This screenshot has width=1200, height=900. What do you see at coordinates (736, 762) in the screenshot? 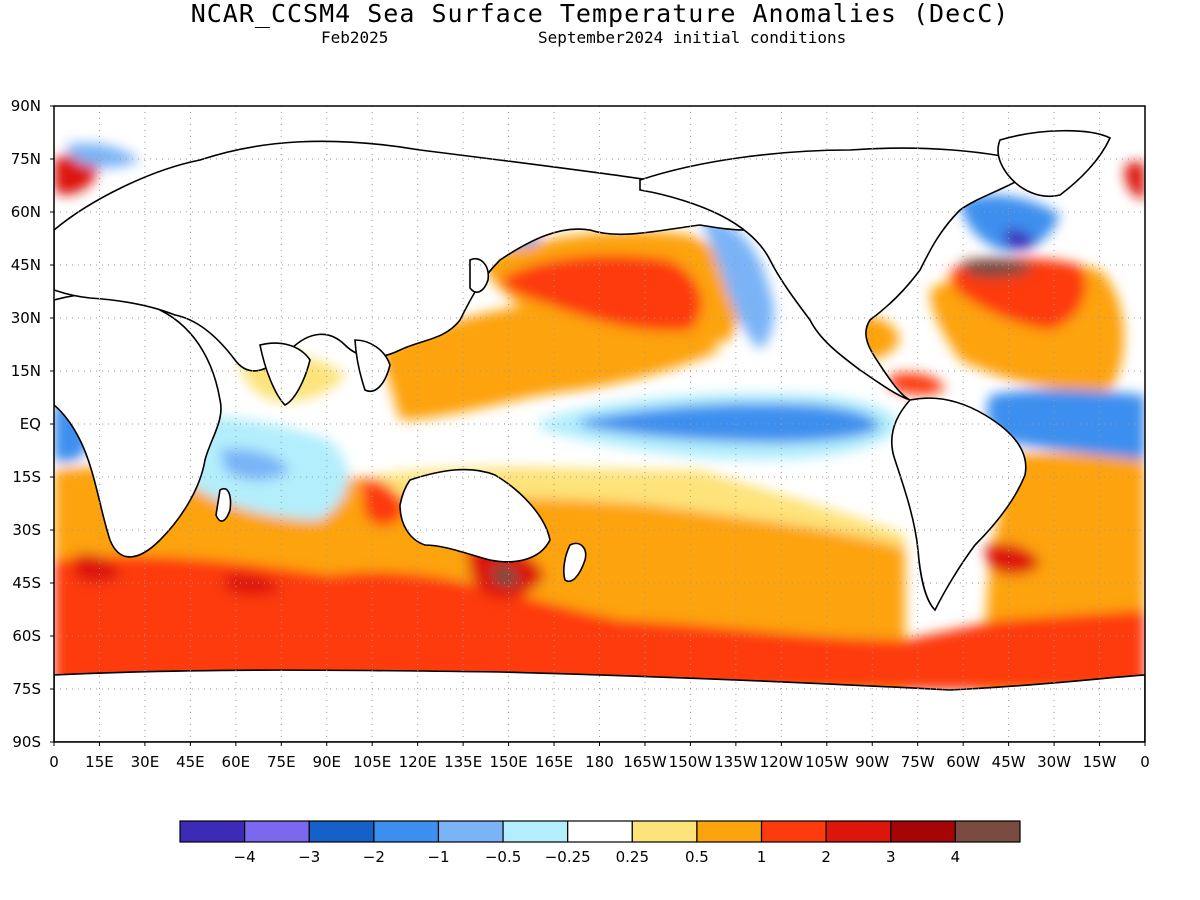
I see `lon-tick-label: 135W` at bounding box center [736, 762].